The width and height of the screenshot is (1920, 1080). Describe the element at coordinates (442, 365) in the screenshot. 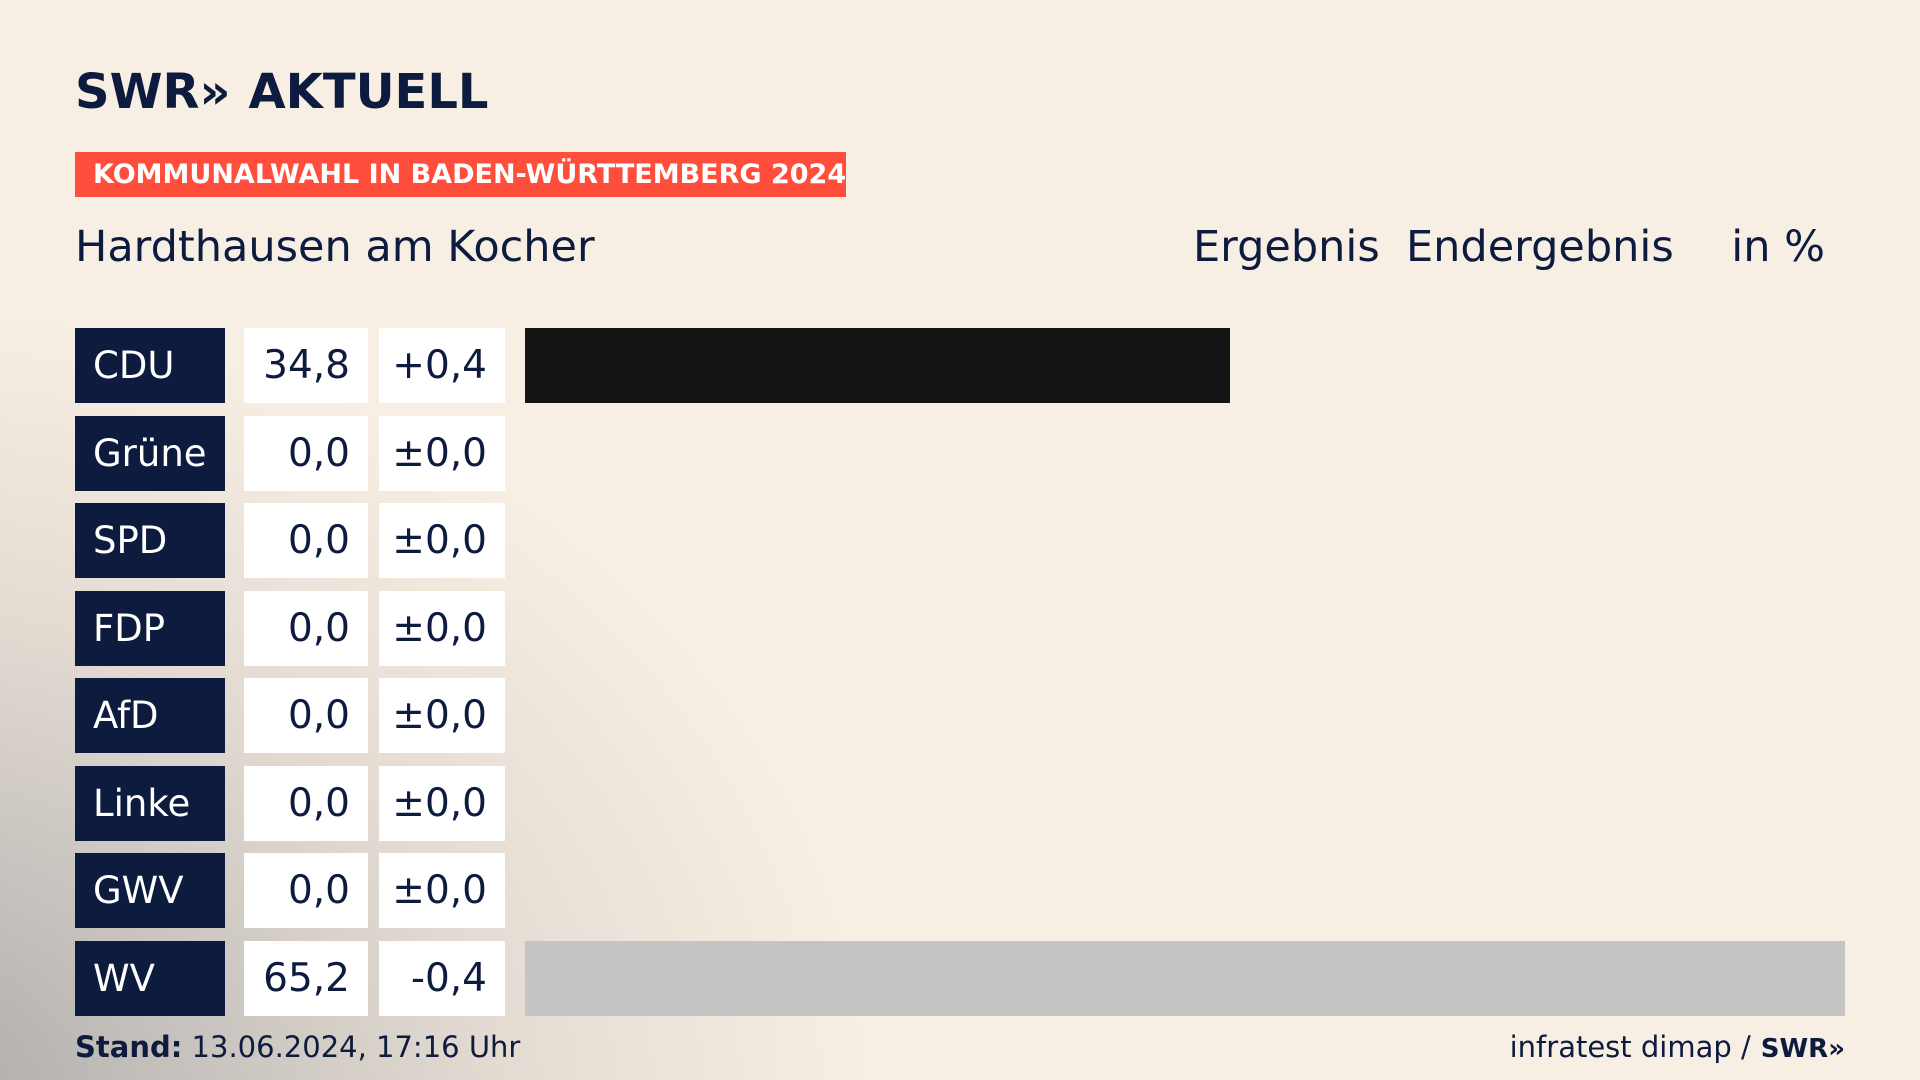

I see `vote-share-change: +0,4` at that location.